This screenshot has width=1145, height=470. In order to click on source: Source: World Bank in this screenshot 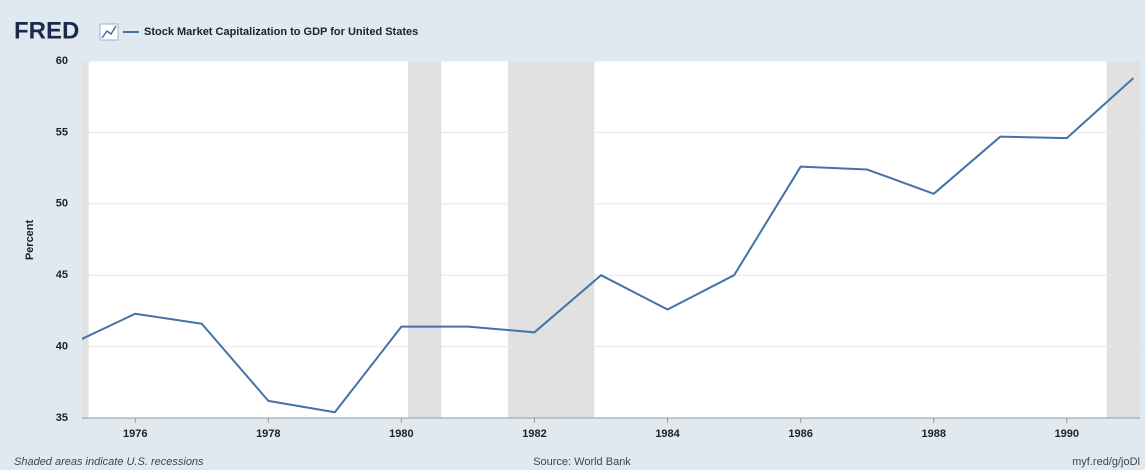, I will do `click(582, 462)`.